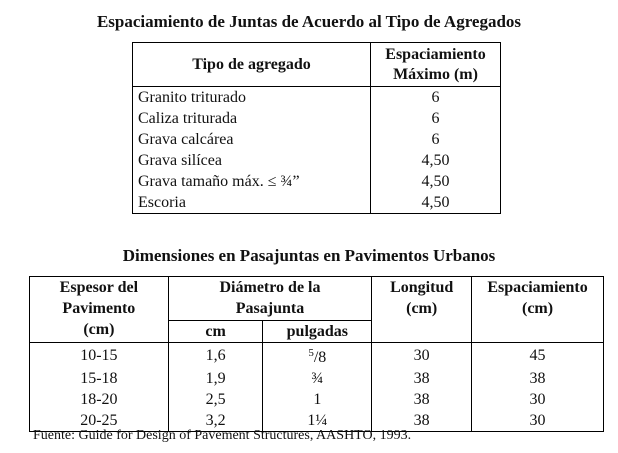 The width and height of the screenshot is (618, 453). What do you see at coordinates (216, 399) in the screenshot?
I see `cell-diametro-cm: 2,5` at bounding box center [216, 399].